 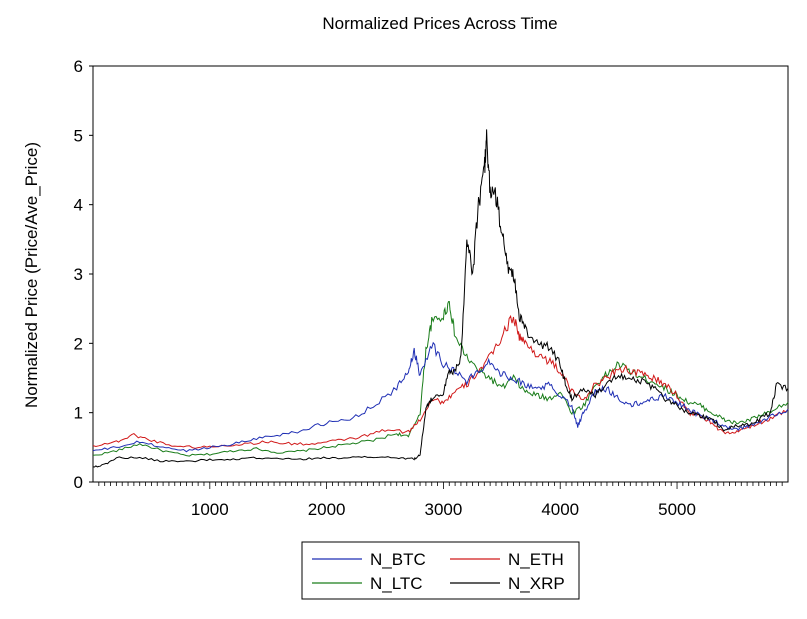 What do you see at coordinates (536, 583) in the screenshot?
I see `legend-label: N_XRP` at bounding box center [536, 583].